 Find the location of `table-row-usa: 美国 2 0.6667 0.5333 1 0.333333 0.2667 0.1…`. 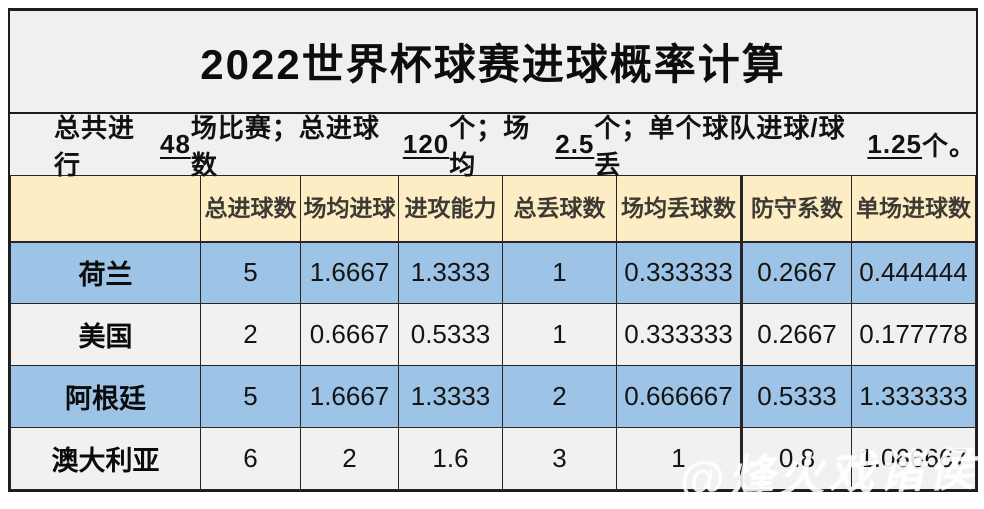

table-row-usa: 美国 2 0.6667 0.5333 1 0.333333 0.2667 0.1… is located at coordinates (493, 334).